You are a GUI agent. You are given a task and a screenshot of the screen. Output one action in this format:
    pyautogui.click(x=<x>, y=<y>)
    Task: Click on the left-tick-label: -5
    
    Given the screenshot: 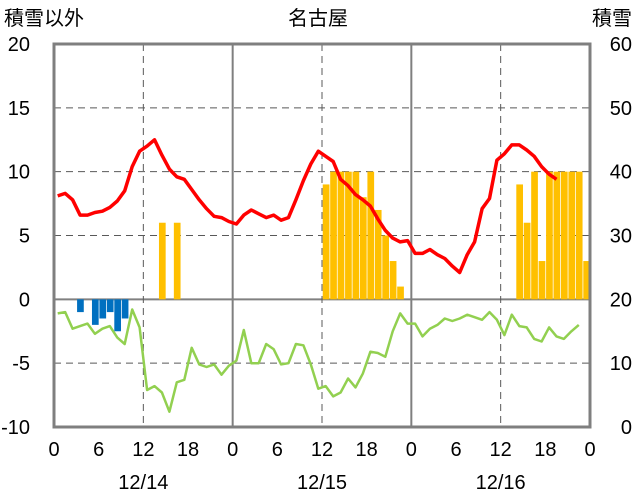 What is the action you would take?
    pyautogui.click(x=21, y=364)
    